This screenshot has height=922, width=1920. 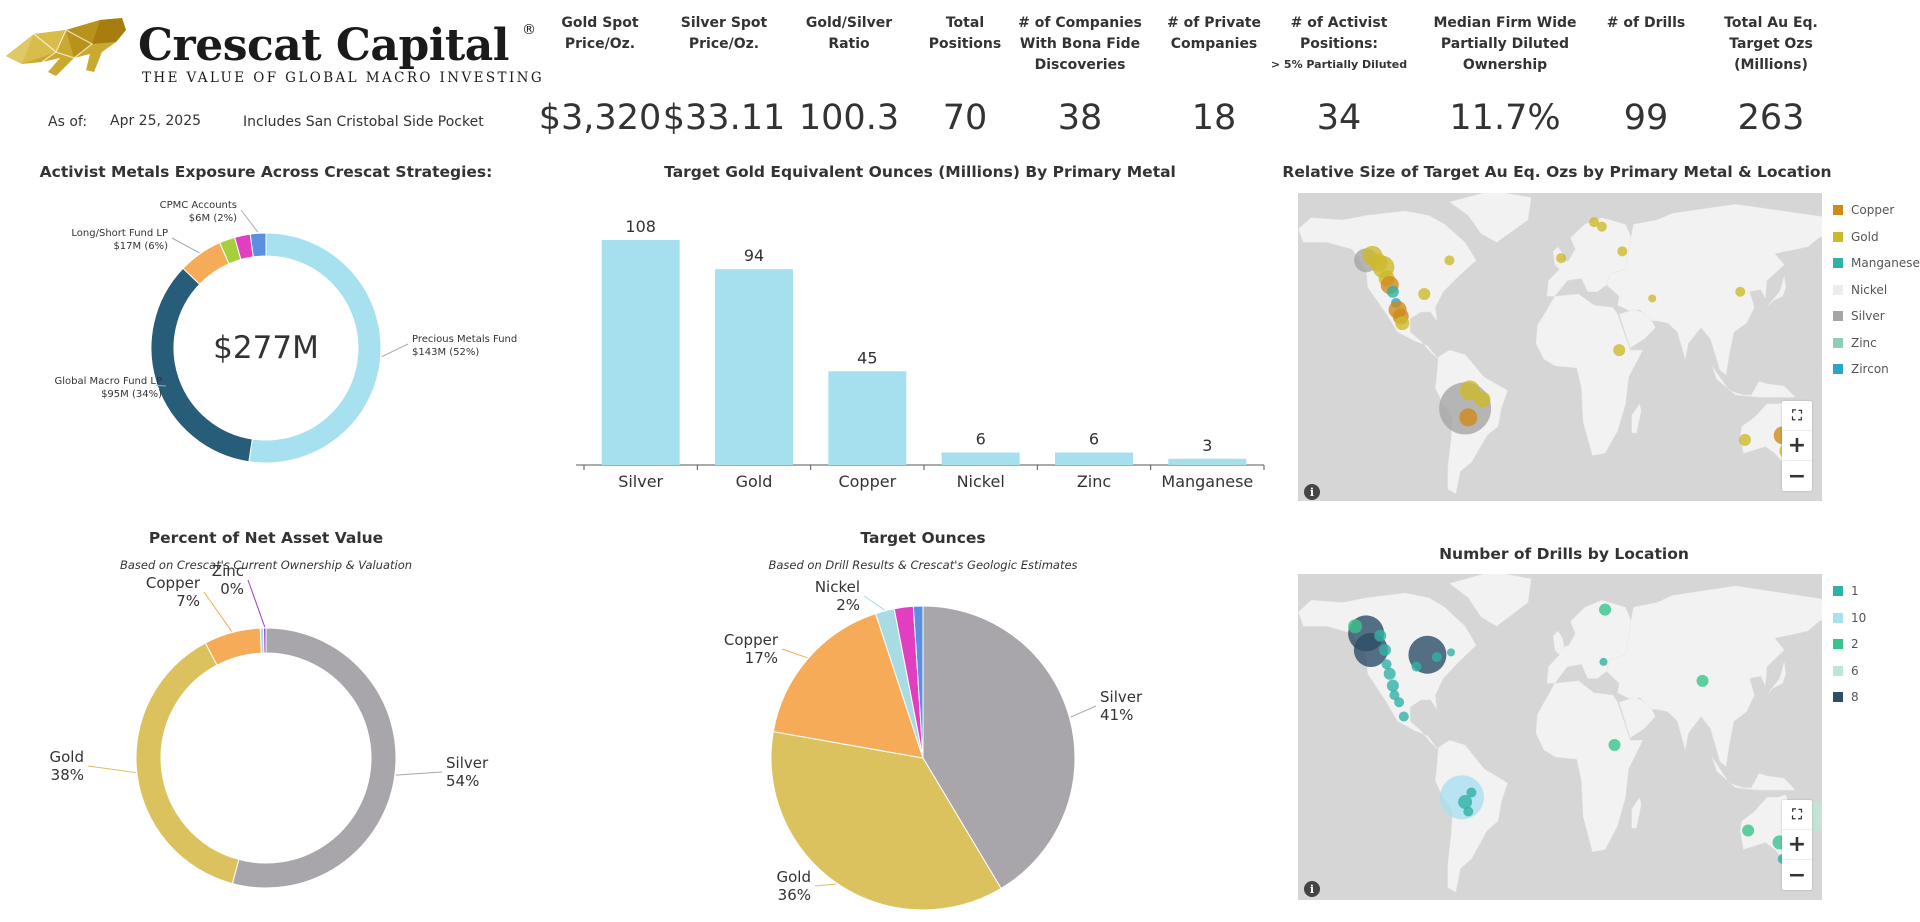 What do you see at coordinates (981, 439) in the screenshot?
I see `bar-value-label: 6` at bounding box center [981, 439].